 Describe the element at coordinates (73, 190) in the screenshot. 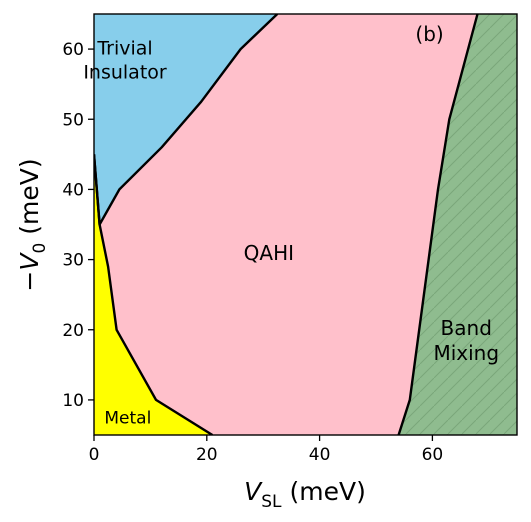

I see `y-tick-label: 40` at that location.